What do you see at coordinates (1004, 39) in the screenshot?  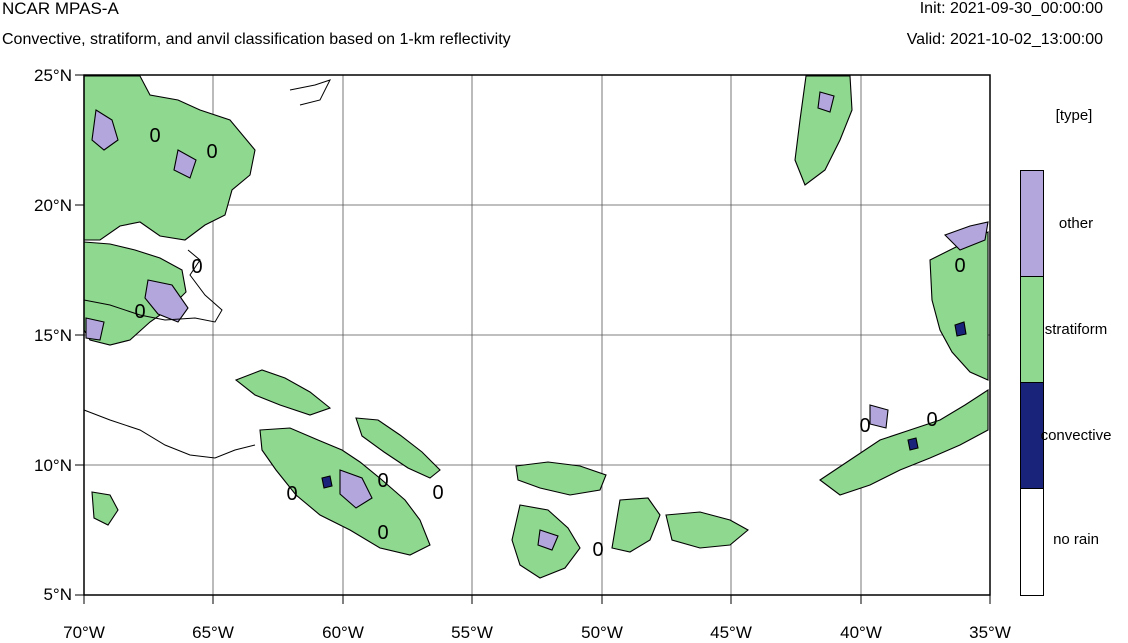 I see `valid-time: Valid: 2021-10-02_13:00:00` at bounding box center [1004, 39].